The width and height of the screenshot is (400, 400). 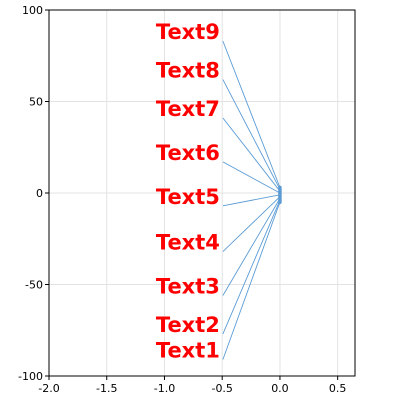 I want to click on annotation-label: Text6, so click(x=188, y=153).